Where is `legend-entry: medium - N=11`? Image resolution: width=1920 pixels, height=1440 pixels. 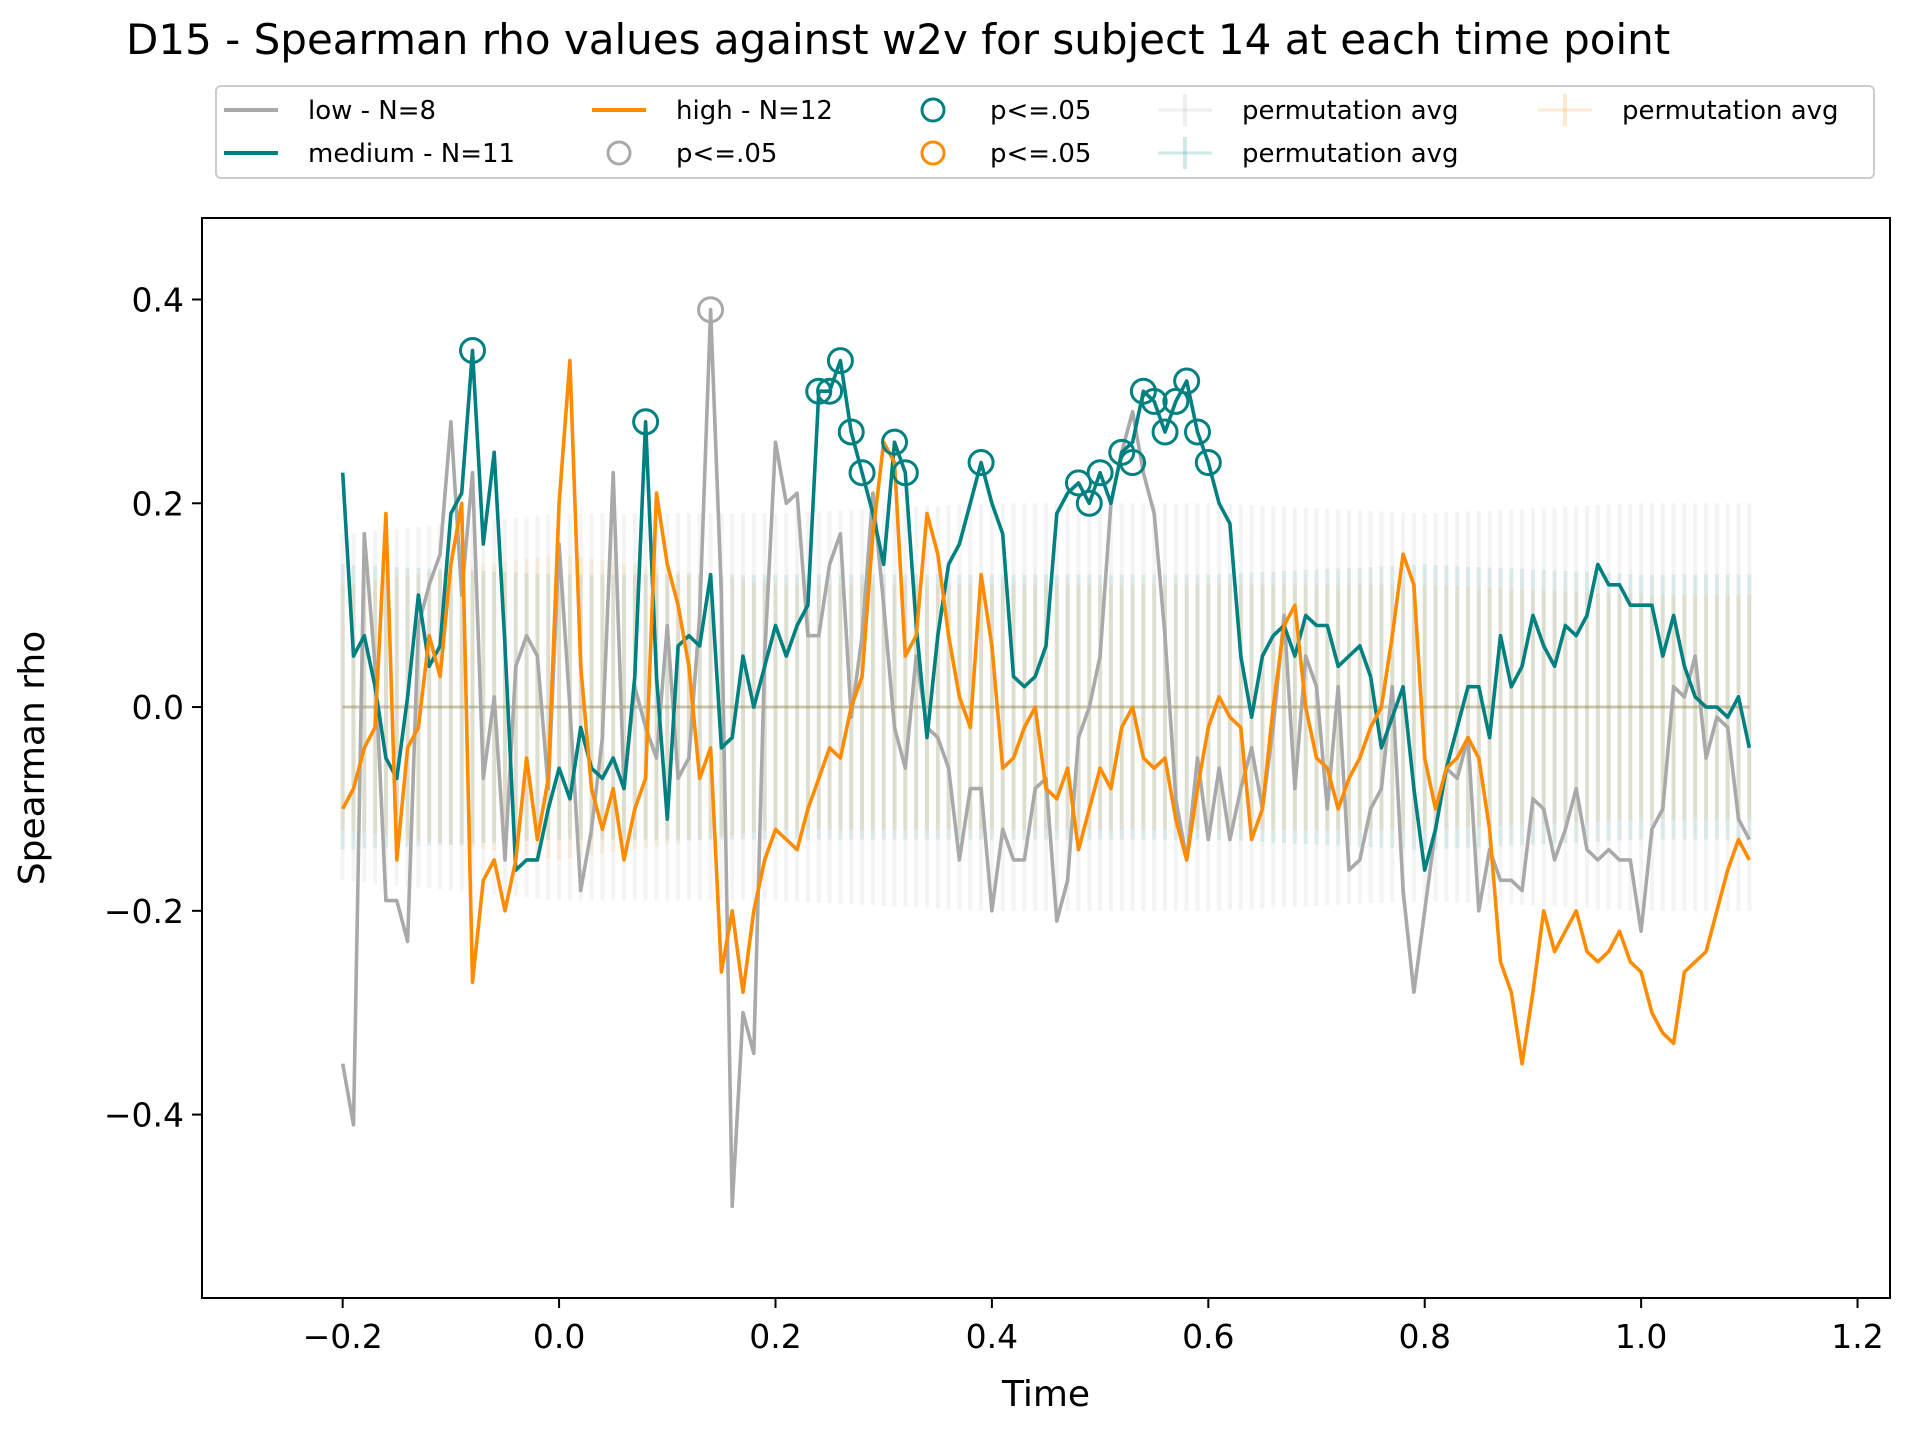 legend-entry: medium - N=11 is located at coordinates (369, 154).